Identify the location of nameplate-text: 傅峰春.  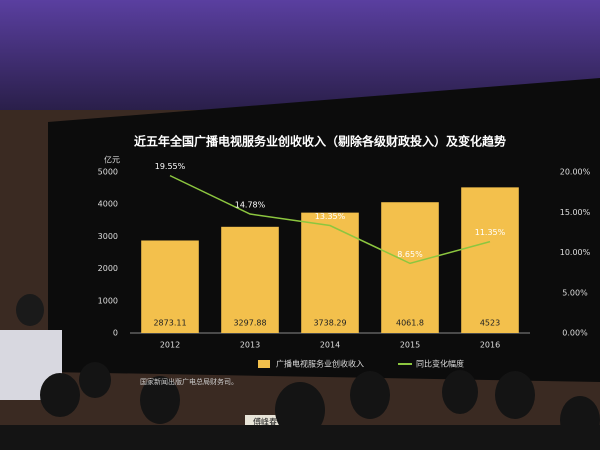
(265, 422).